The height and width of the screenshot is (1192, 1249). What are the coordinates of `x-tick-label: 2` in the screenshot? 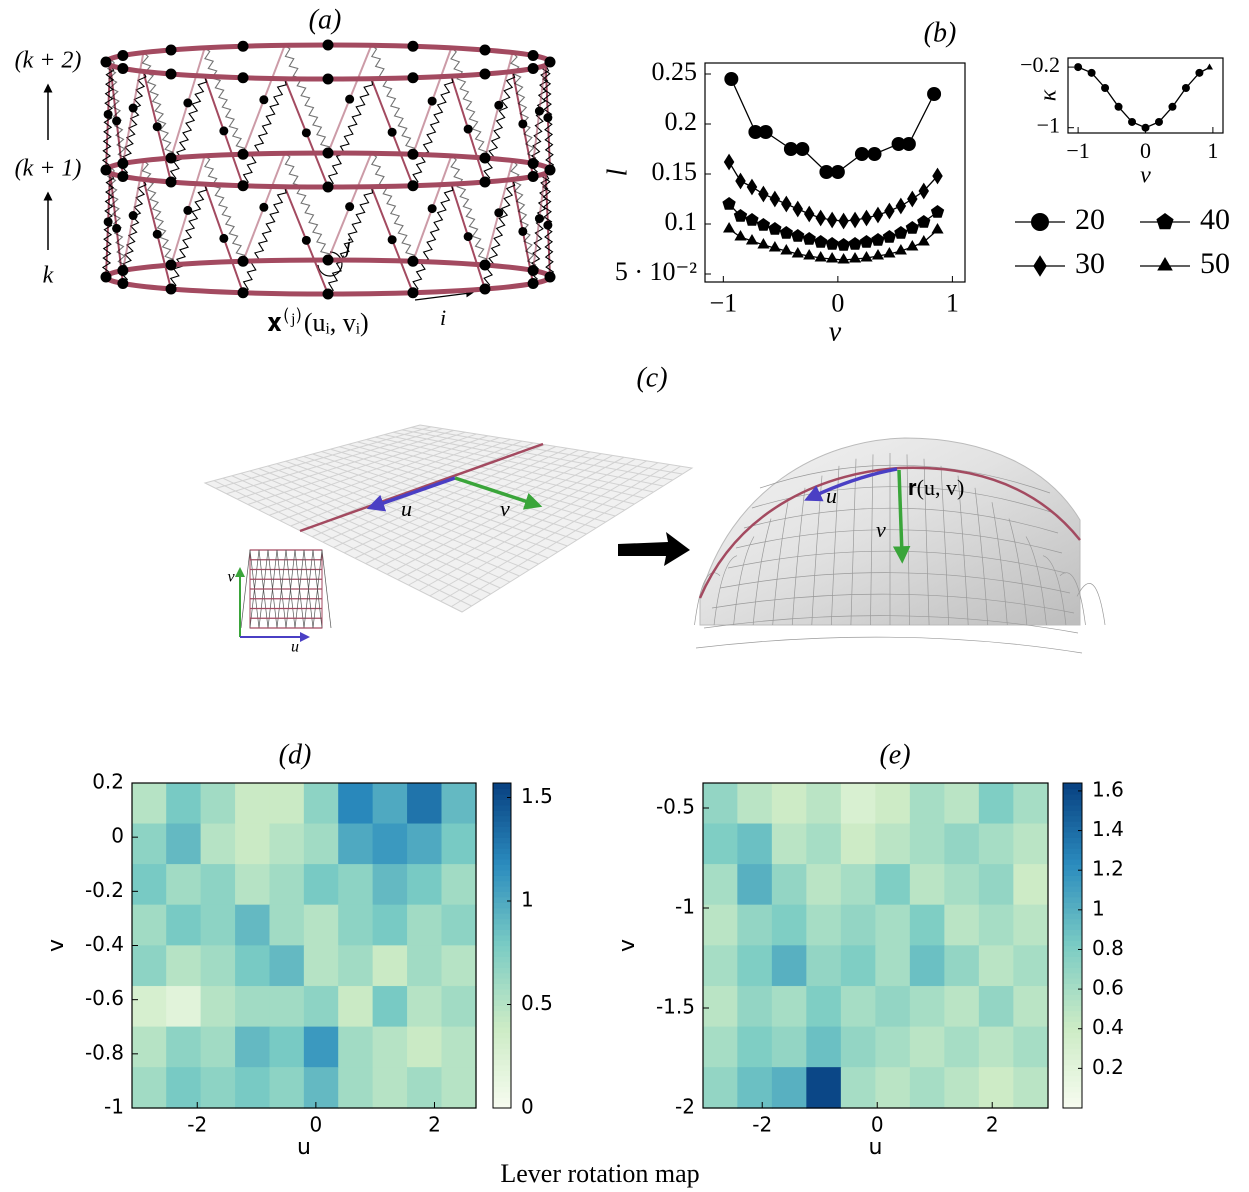 It's located at (434, 1125).